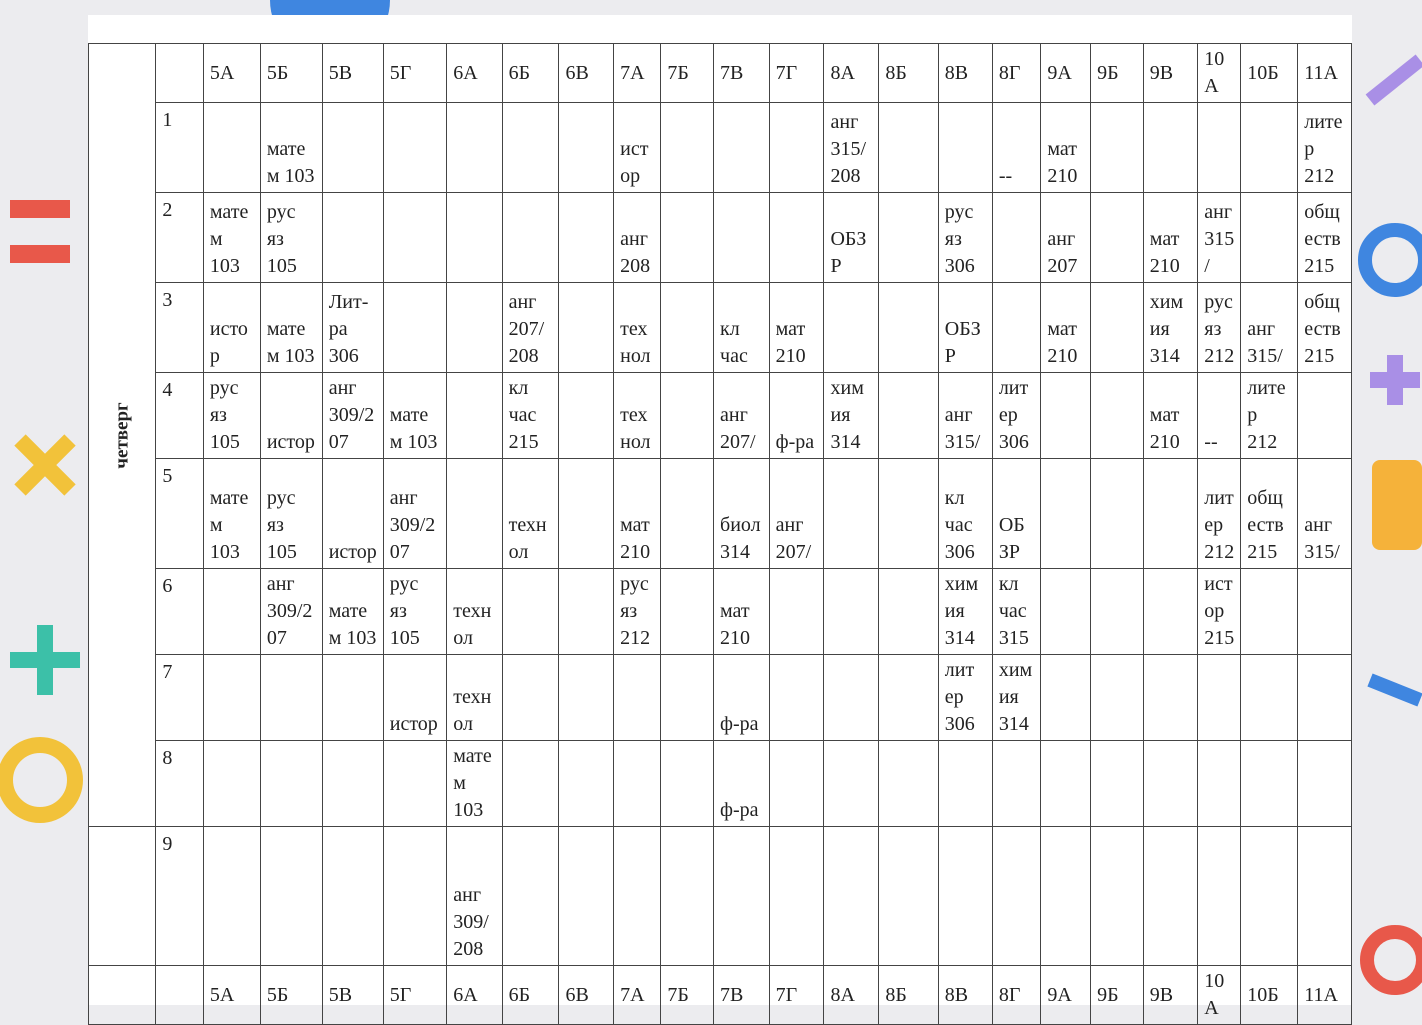 This screenshot has width=1422, height=1025. I want to click on lesson-row: 8 мате м 103 ф-ра, so click(720, 783).